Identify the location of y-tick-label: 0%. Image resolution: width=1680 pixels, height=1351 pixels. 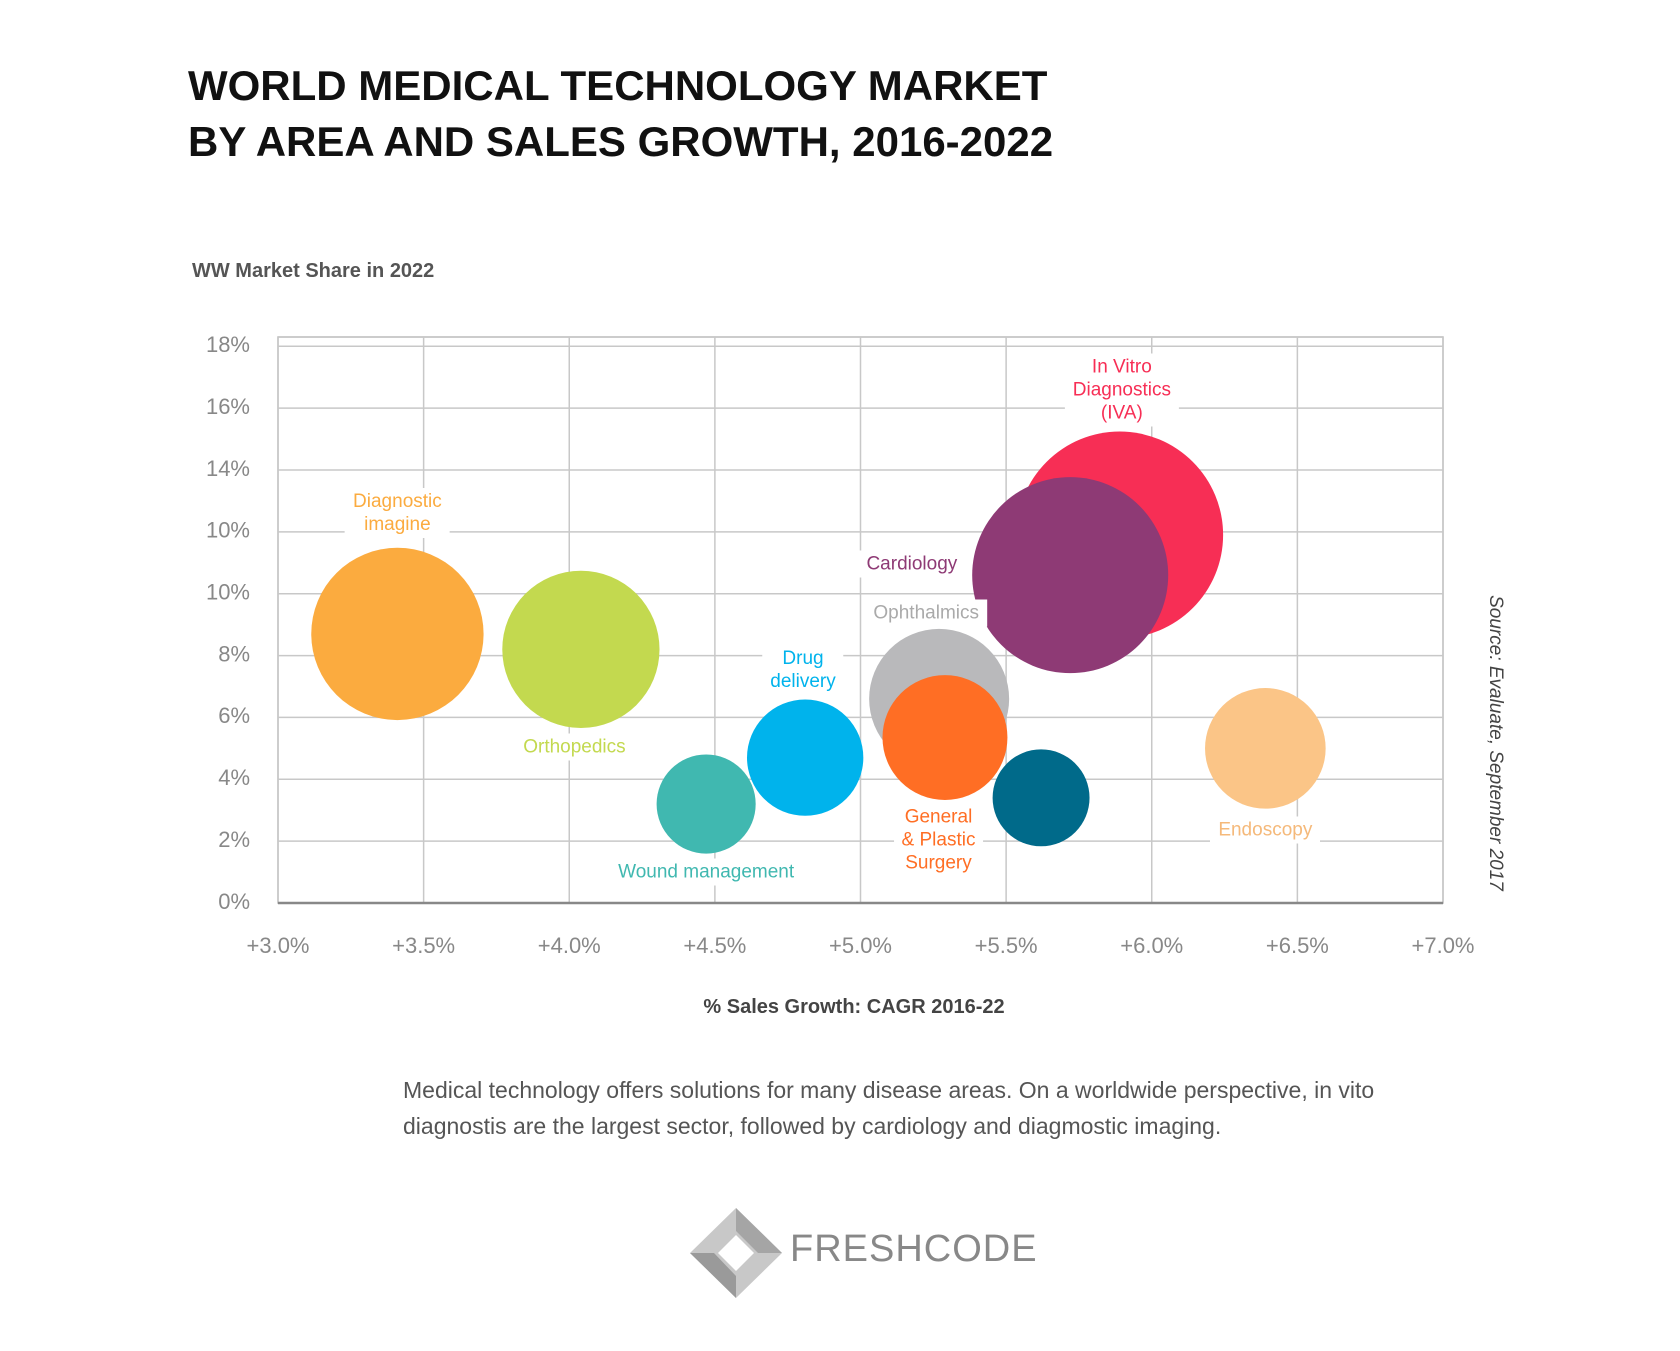
(234, 901).